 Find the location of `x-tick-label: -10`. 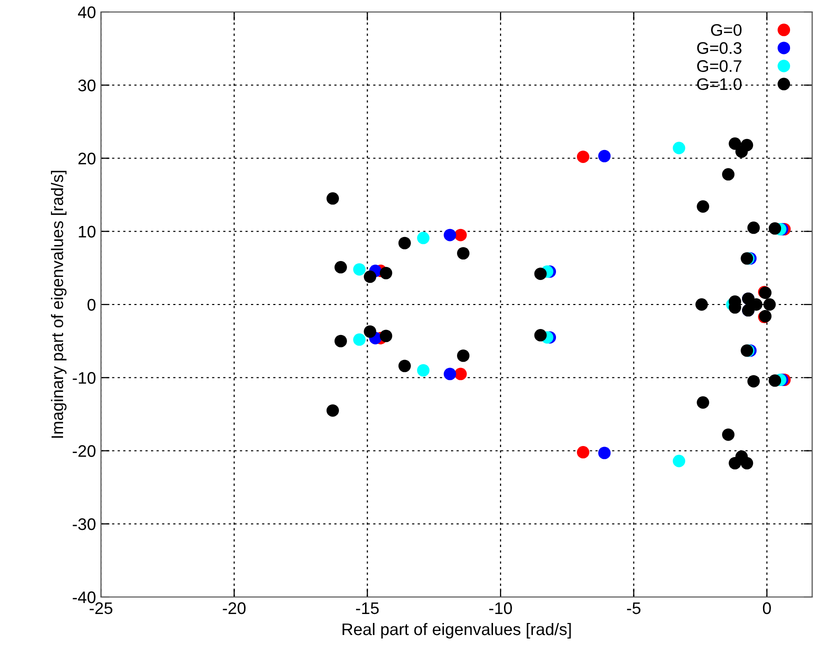

x-tick-label: -10 is located at coordinates (500, 608).